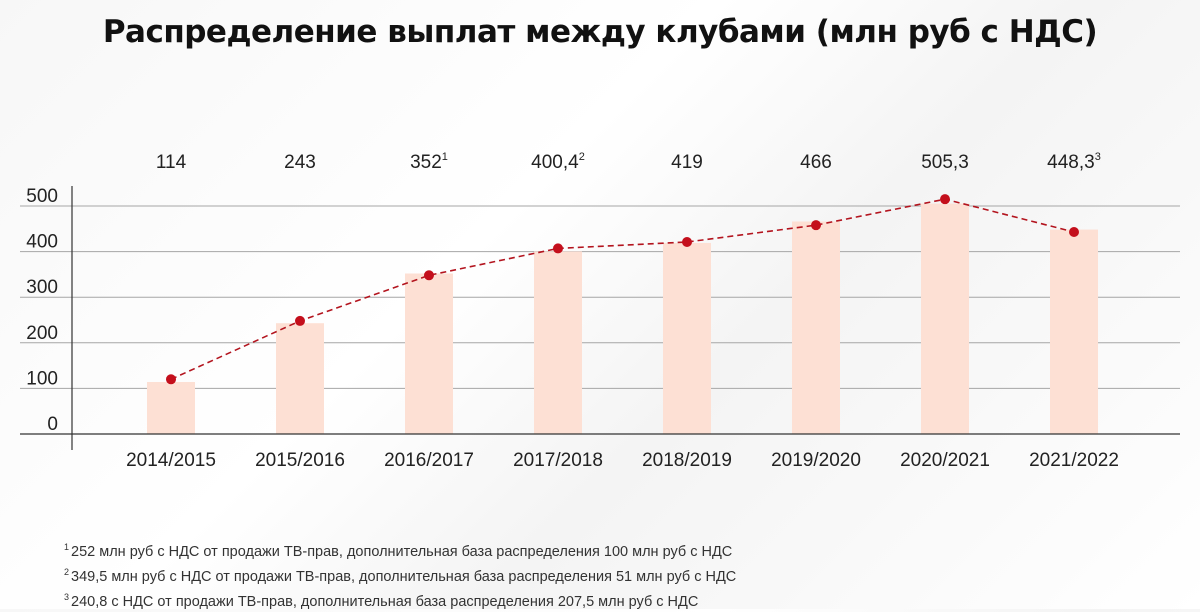 The width and height of the screenshot is (1200, 612). I want to click on marker-2021/2022, so click(1074, 231).